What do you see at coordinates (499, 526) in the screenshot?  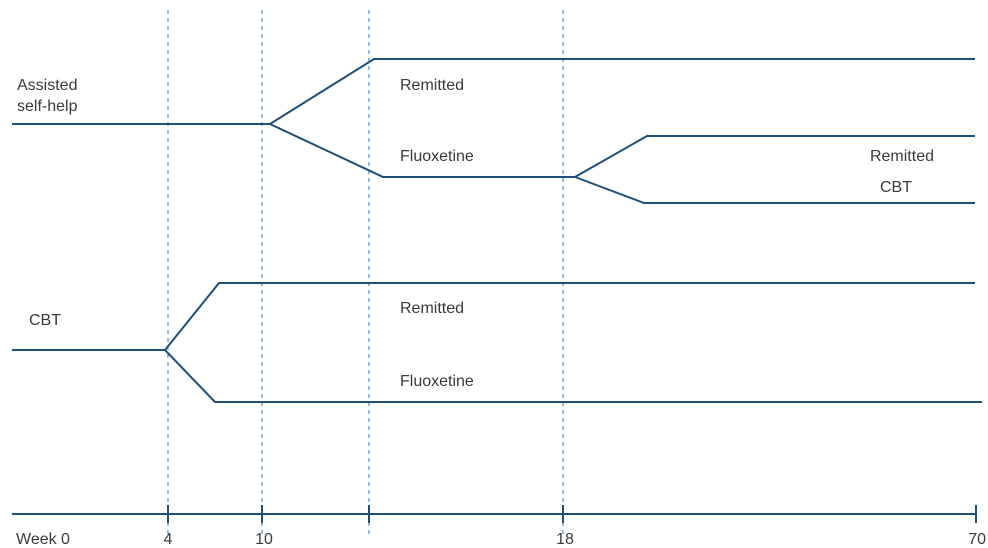 I see `timeline-axis: Week 0 4 10 18 70` at bounding box center [499, 526].